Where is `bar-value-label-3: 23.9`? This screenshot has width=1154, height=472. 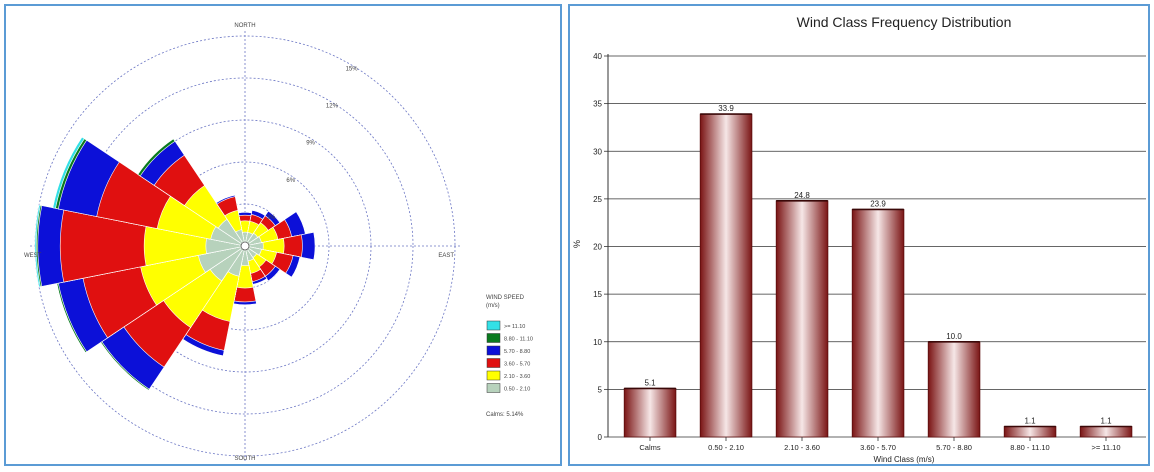
bar-value-label-3: 23.9 is located at coordinates (878, 203).